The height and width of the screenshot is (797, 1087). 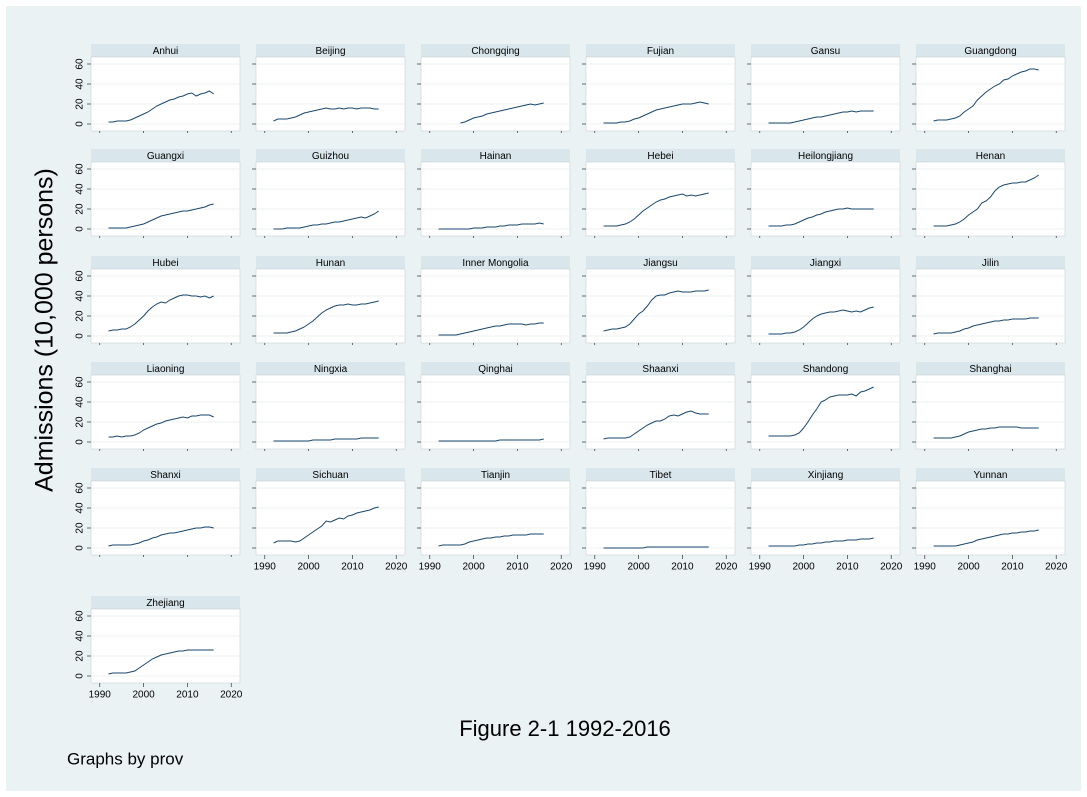 What do you see at coordinates (660, 263) in the screenshot?
I see `panel-title: Jiangsu` at bounding box center [660, 263].